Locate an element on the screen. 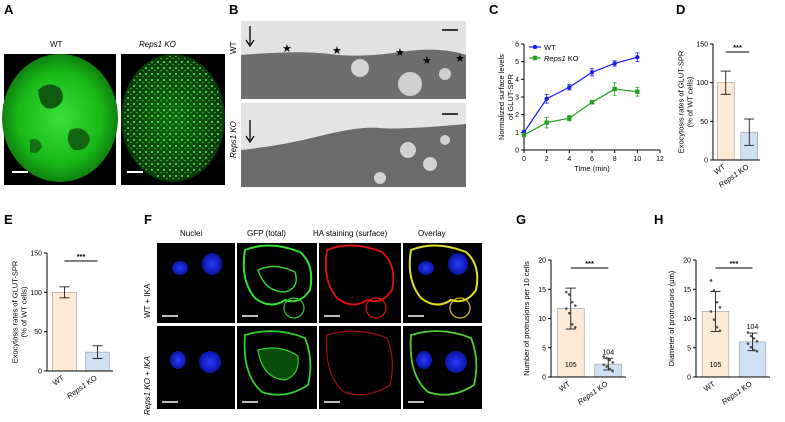  panel-f-col-gfp: GFP (total) is located at coordinates (266, 233).